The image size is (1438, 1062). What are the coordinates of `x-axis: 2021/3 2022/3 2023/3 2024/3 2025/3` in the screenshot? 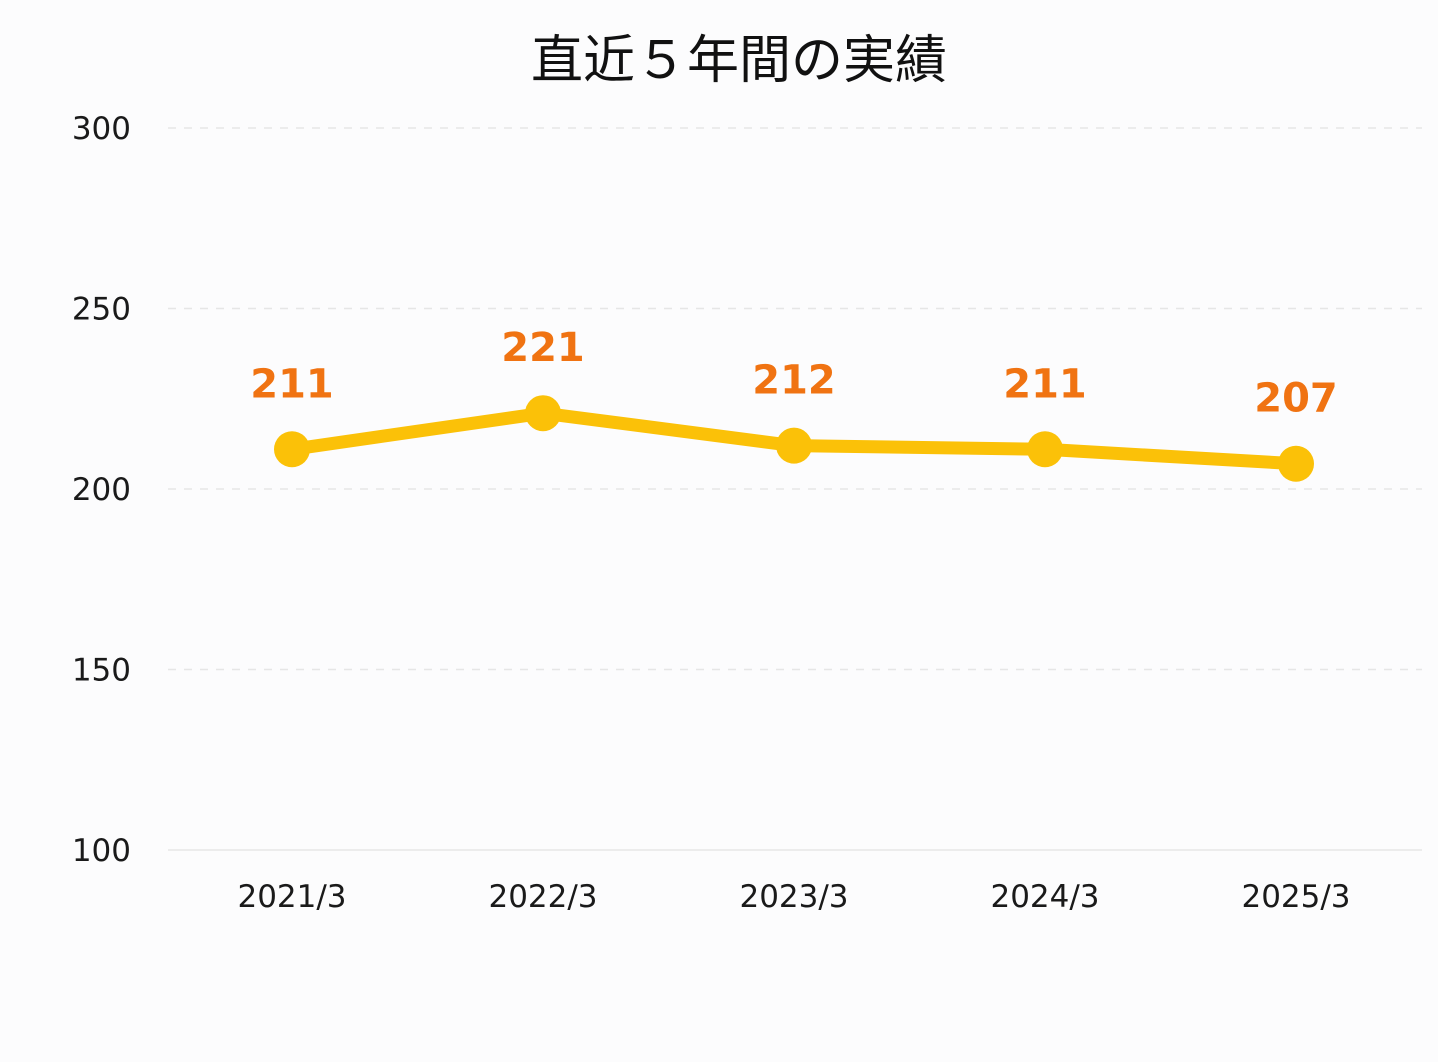 It's located at (793, 897).